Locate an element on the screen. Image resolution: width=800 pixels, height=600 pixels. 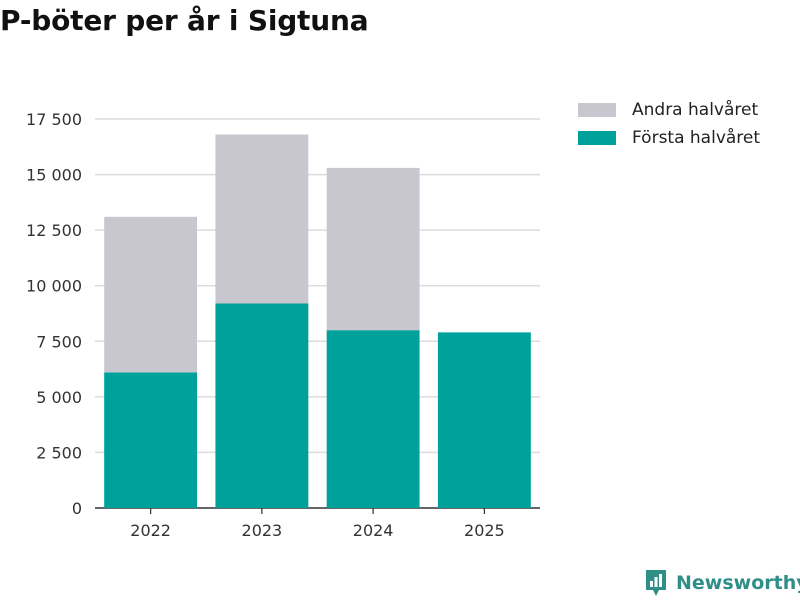
legend: Andra halvåret Första halvåret is located at coordinates (669, 124).